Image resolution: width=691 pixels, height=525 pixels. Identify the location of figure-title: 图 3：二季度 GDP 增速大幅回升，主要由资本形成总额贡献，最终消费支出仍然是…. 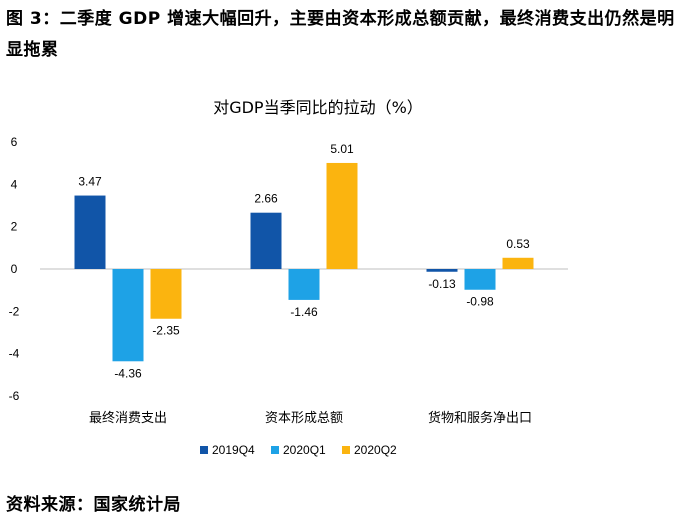
(340, 34).